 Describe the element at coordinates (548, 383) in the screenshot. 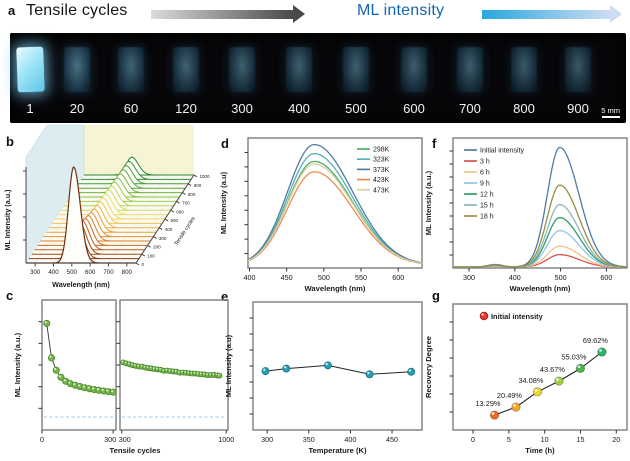

I see `recovery-line` at that location.